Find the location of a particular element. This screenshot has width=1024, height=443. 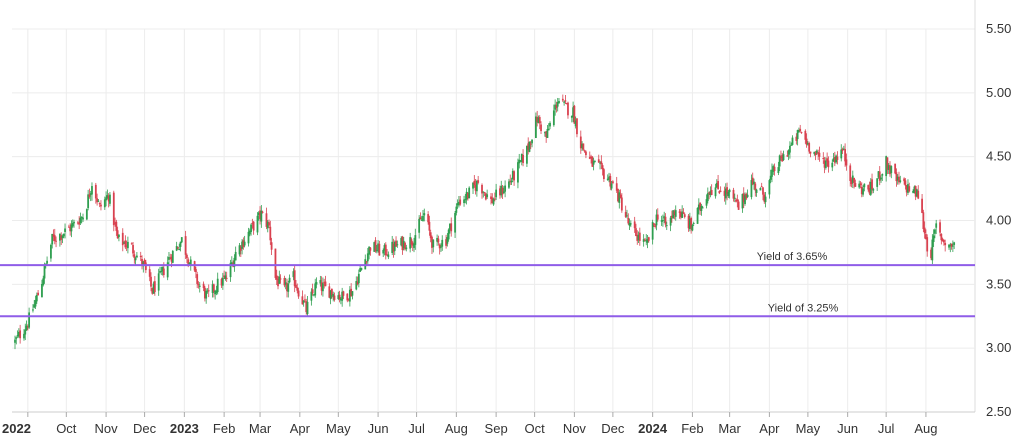

yield-reference-lines: Yield of 3.65% Yield of 3.25% is located at coordinates (487, 284).